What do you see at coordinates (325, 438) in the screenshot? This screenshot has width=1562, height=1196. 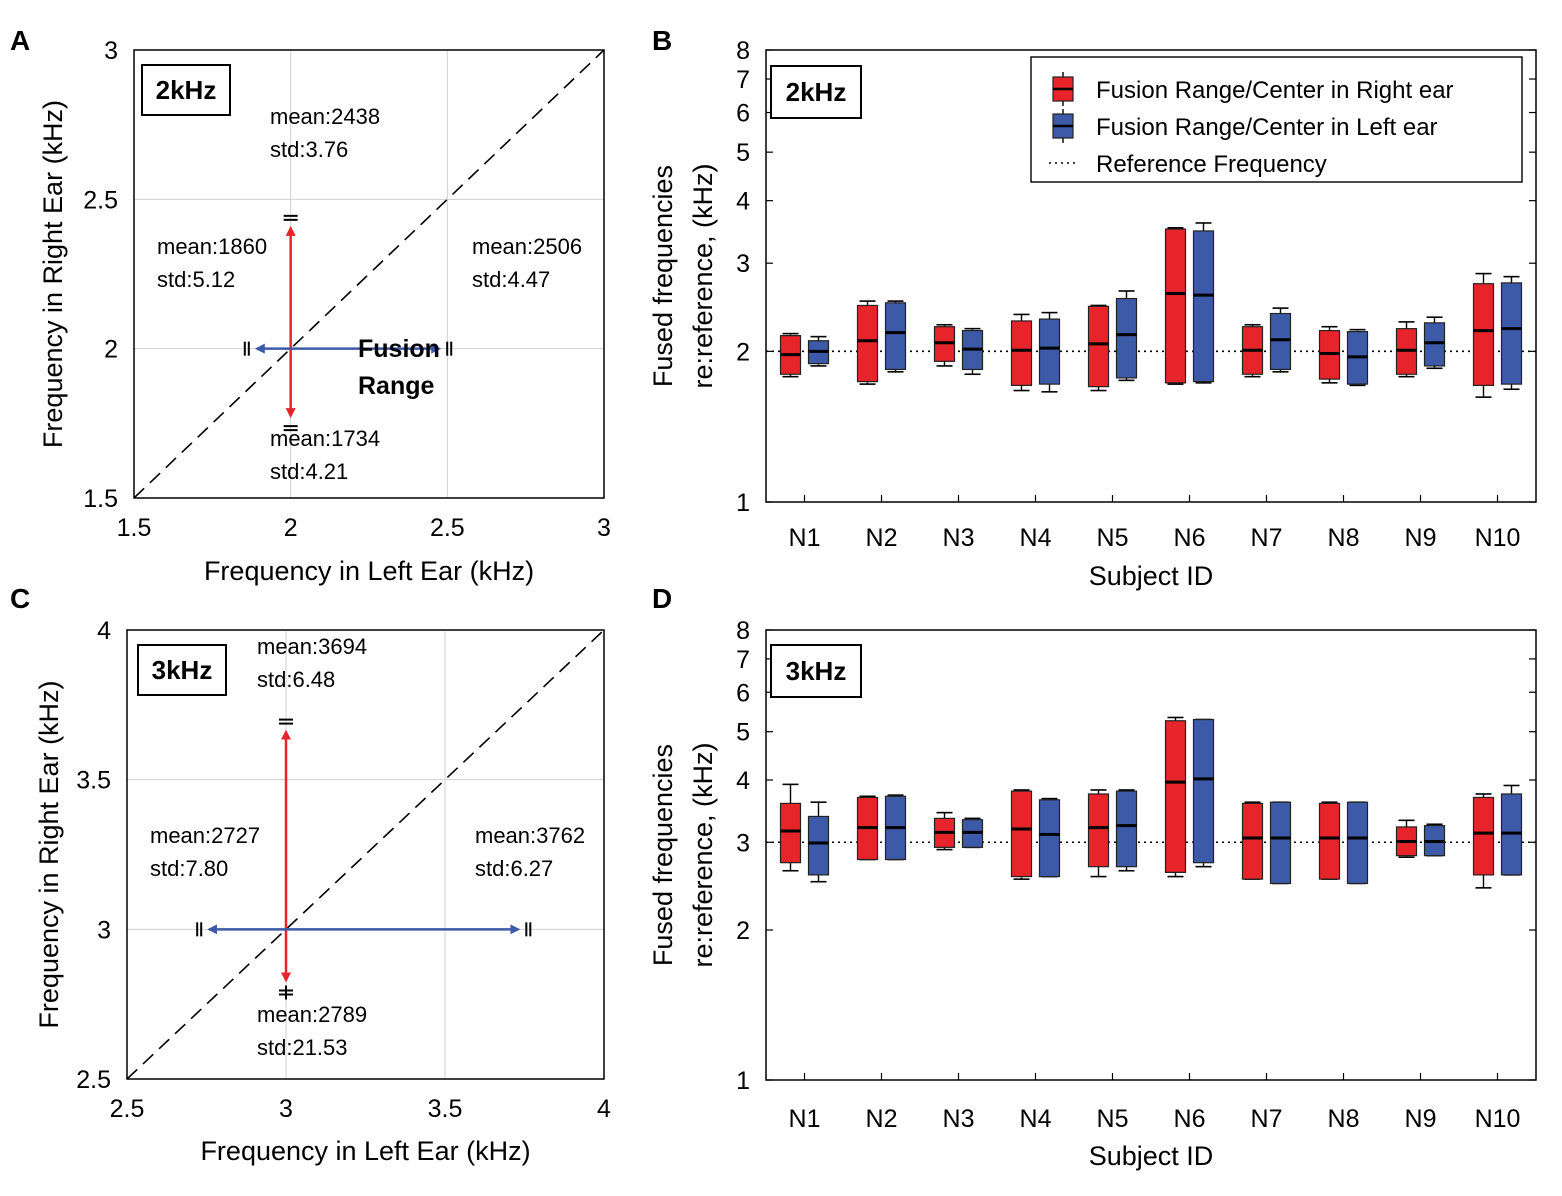 I see `mean-label: mean:1734` at bounding box center [325, 438].